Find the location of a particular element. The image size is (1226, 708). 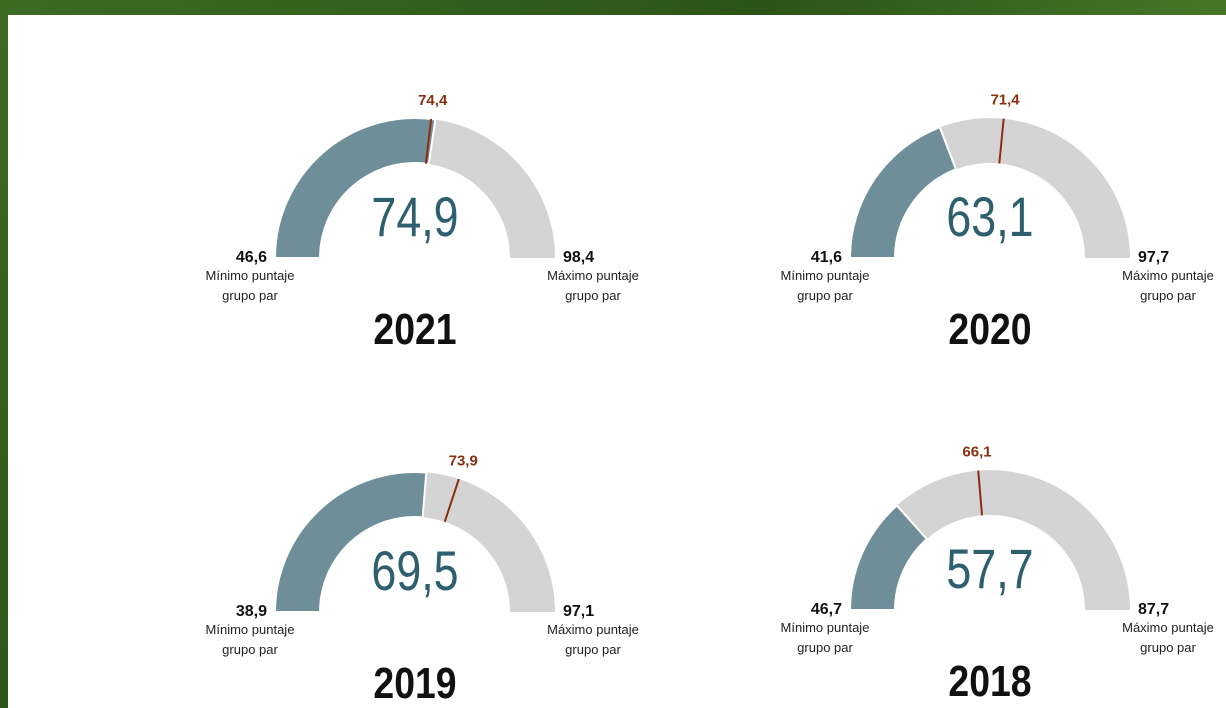

gauge-track is located at coordinates (990, 540).